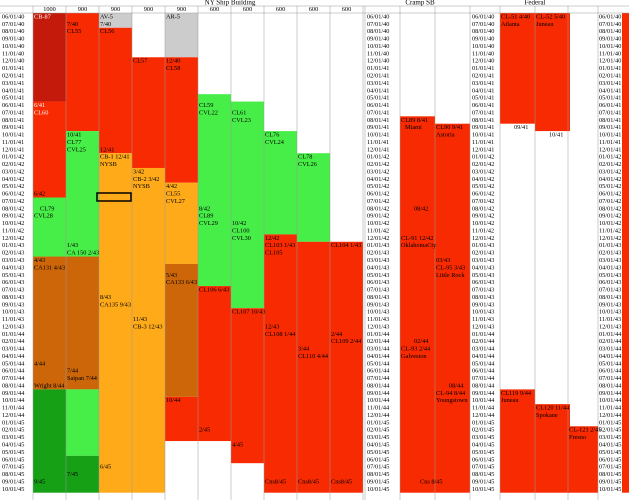 Image resolution: width=629 pixels, height=500 pixels. What do you see at coordinates (610, 297) in the screenshot?
I see `date-label: 08/01/43` at bounding box center [610, 297].